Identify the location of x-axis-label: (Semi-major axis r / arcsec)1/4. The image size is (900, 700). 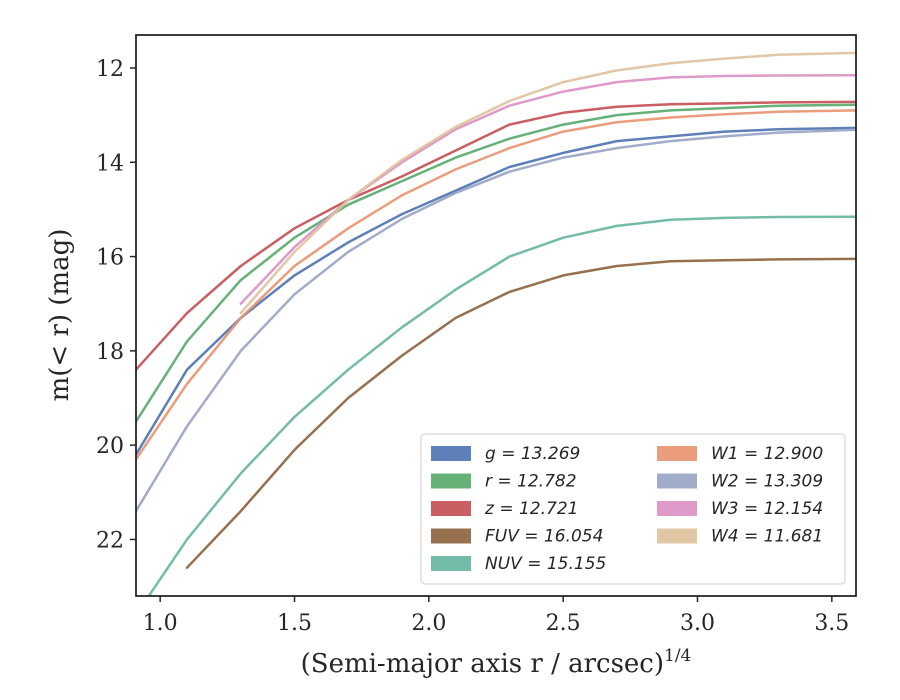
(496, 662).